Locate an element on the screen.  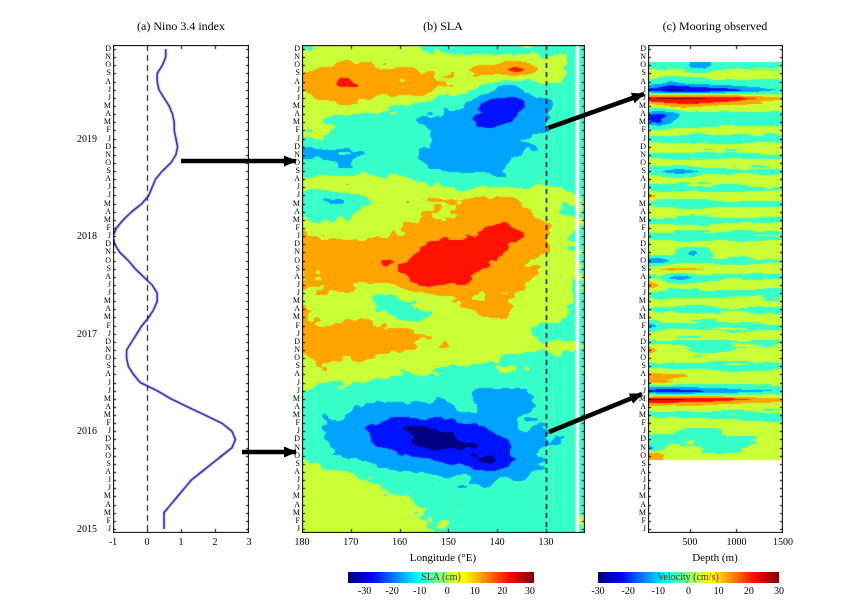
x-tick-label: 1500 is located at coordinates (783, 542).